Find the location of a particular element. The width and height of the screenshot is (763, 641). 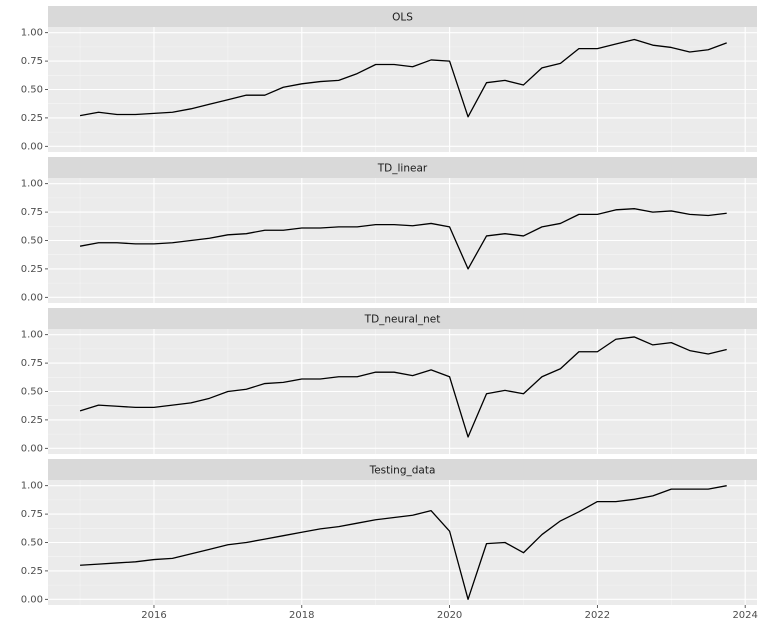

x-tick-label: 2016 is located at coordinates (153, 615).